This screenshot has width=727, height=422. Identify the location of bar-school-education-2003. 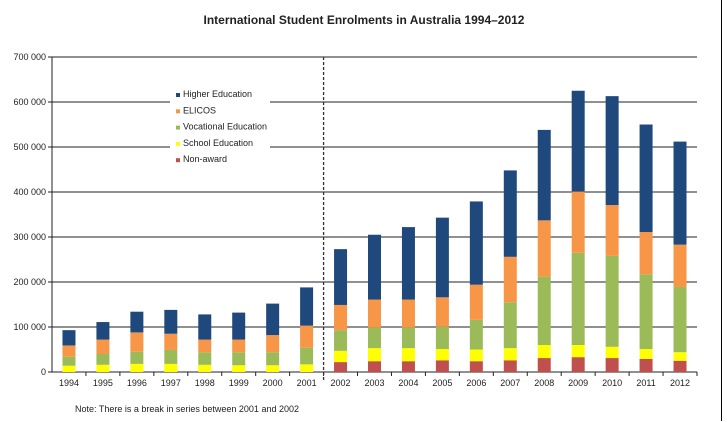
(374, 355).